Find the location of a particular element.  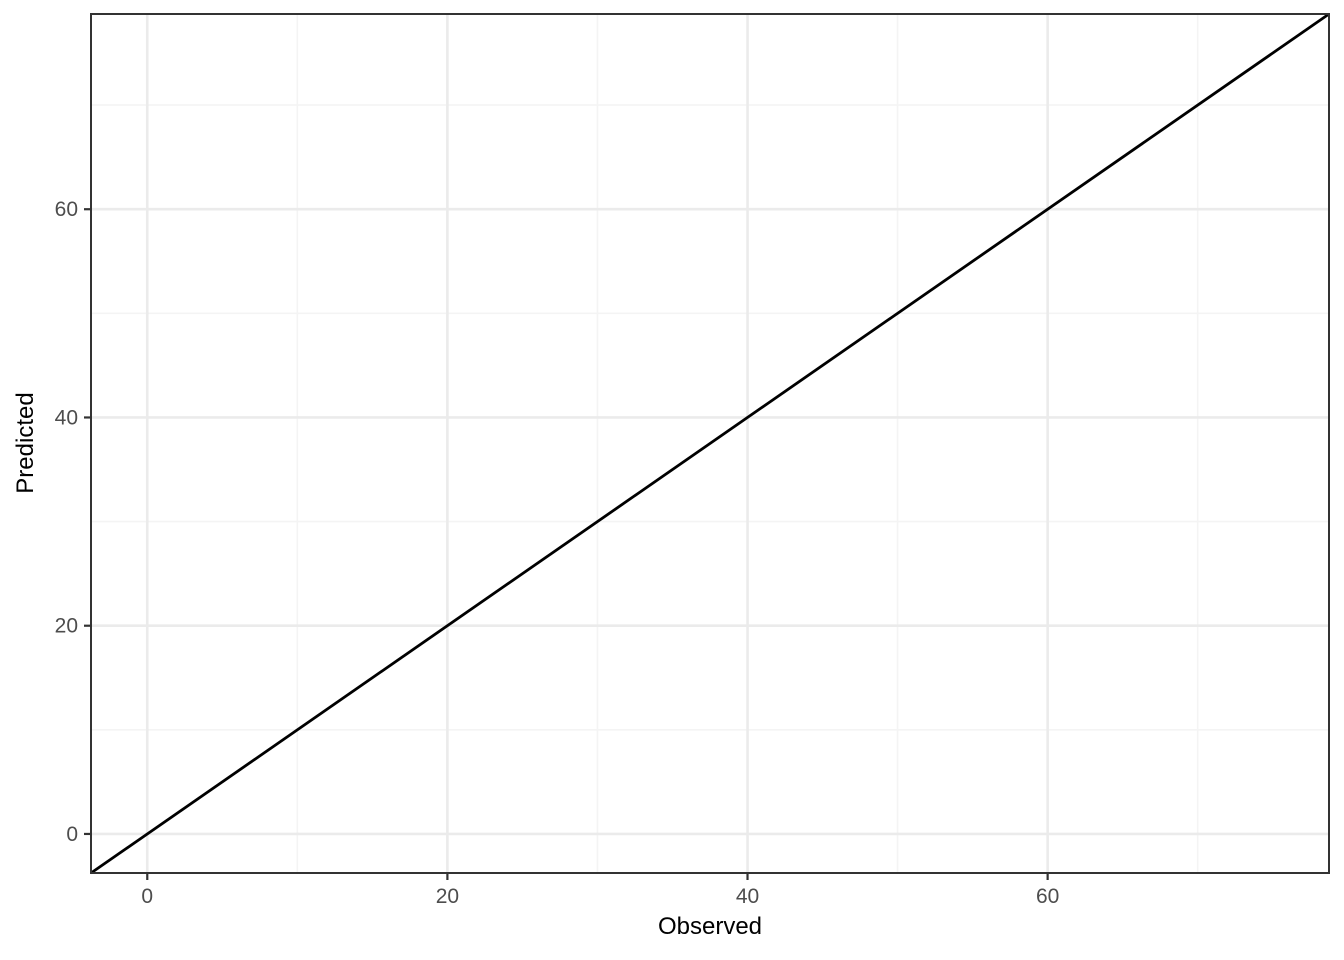

y-tick-label: 40 is located at coordinates (66, 417).